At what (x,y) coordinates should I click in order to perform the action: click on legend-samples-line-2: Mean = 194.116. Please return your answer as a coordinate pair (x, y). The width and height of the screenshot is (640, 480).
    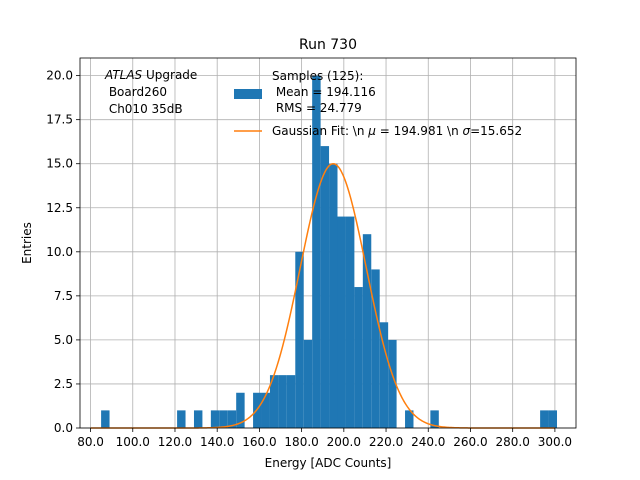
    Looking at the image, I should click on (324, 92).